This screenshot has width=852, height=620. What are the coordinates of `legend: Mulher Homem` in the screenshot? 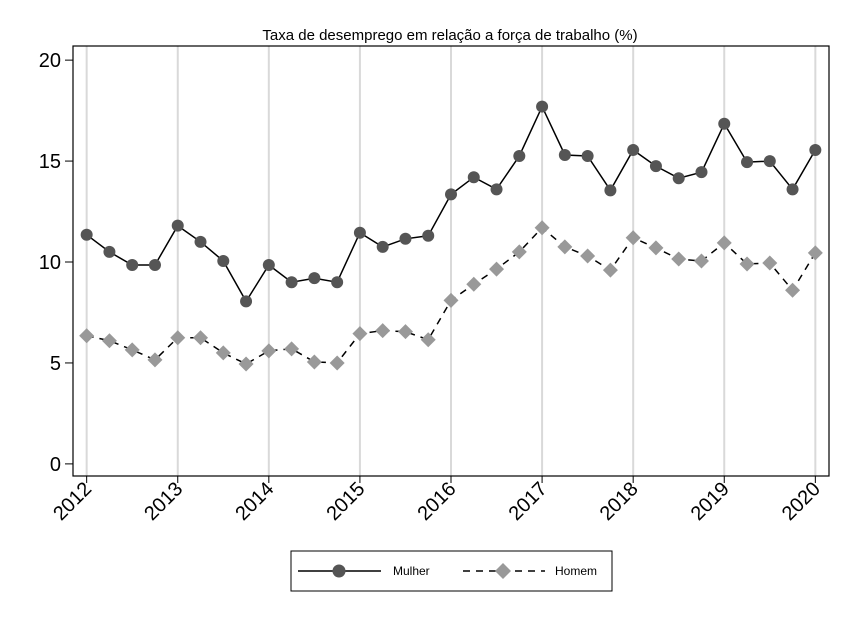 It's located at (451, 571).